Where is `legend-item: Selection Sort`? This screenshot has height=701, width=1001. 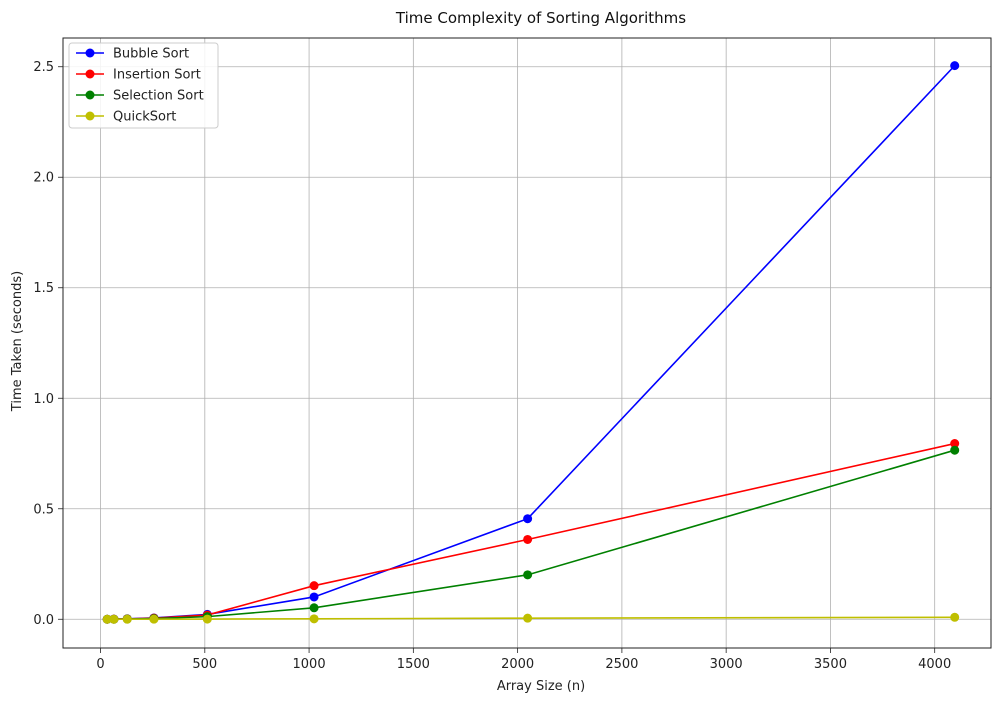 legend-item: Selection Sort is located at coordinates (140, 96).